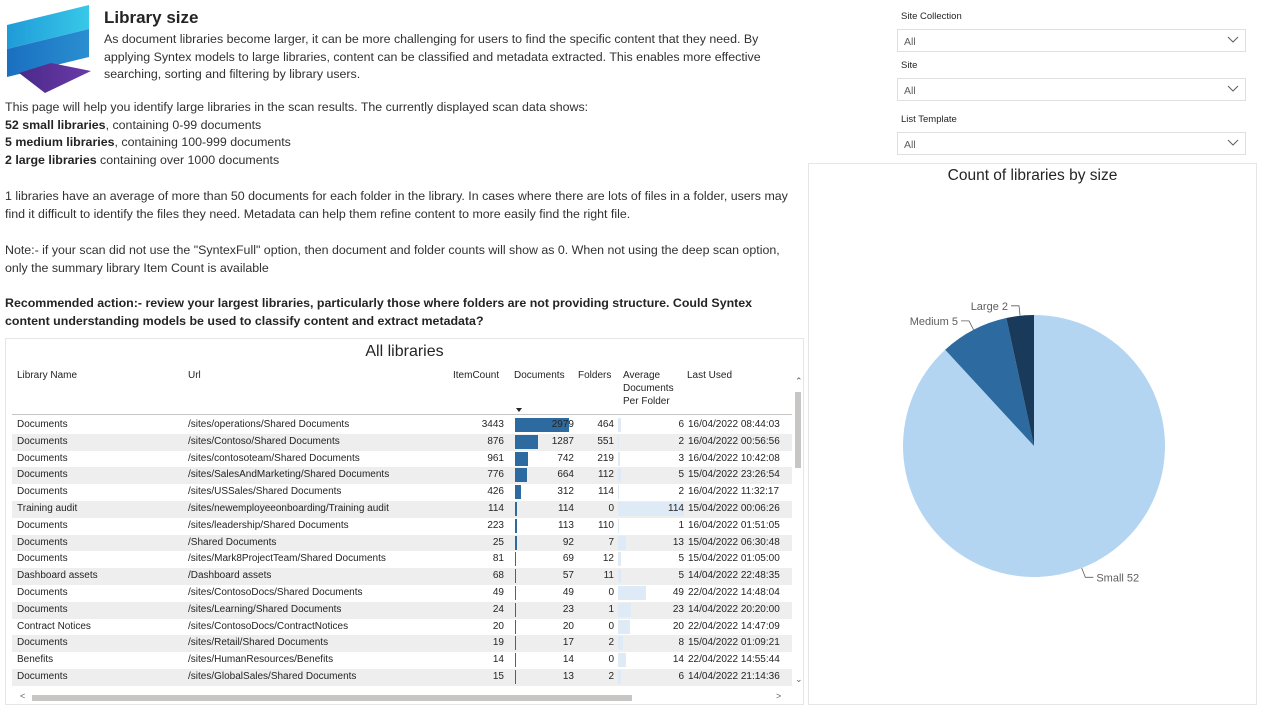  I want to click on scroll-thumb, so click(798, 430).